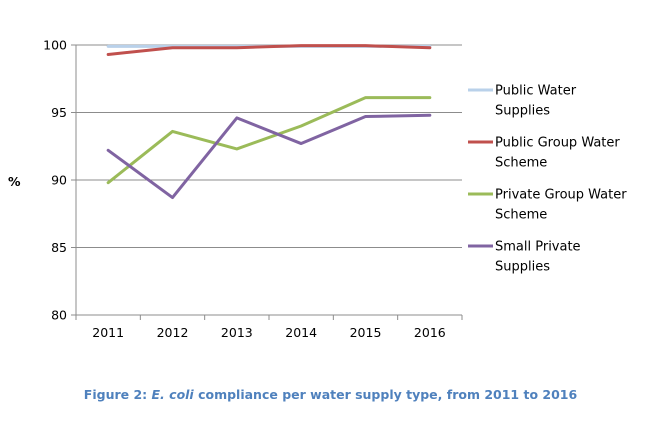 The height and width of the screenshot is (431, 661). What do you see at coordinates (561, 195) in the screenshot?
I see `legend-label: Private Group Water` at bounding box center [561, 195].